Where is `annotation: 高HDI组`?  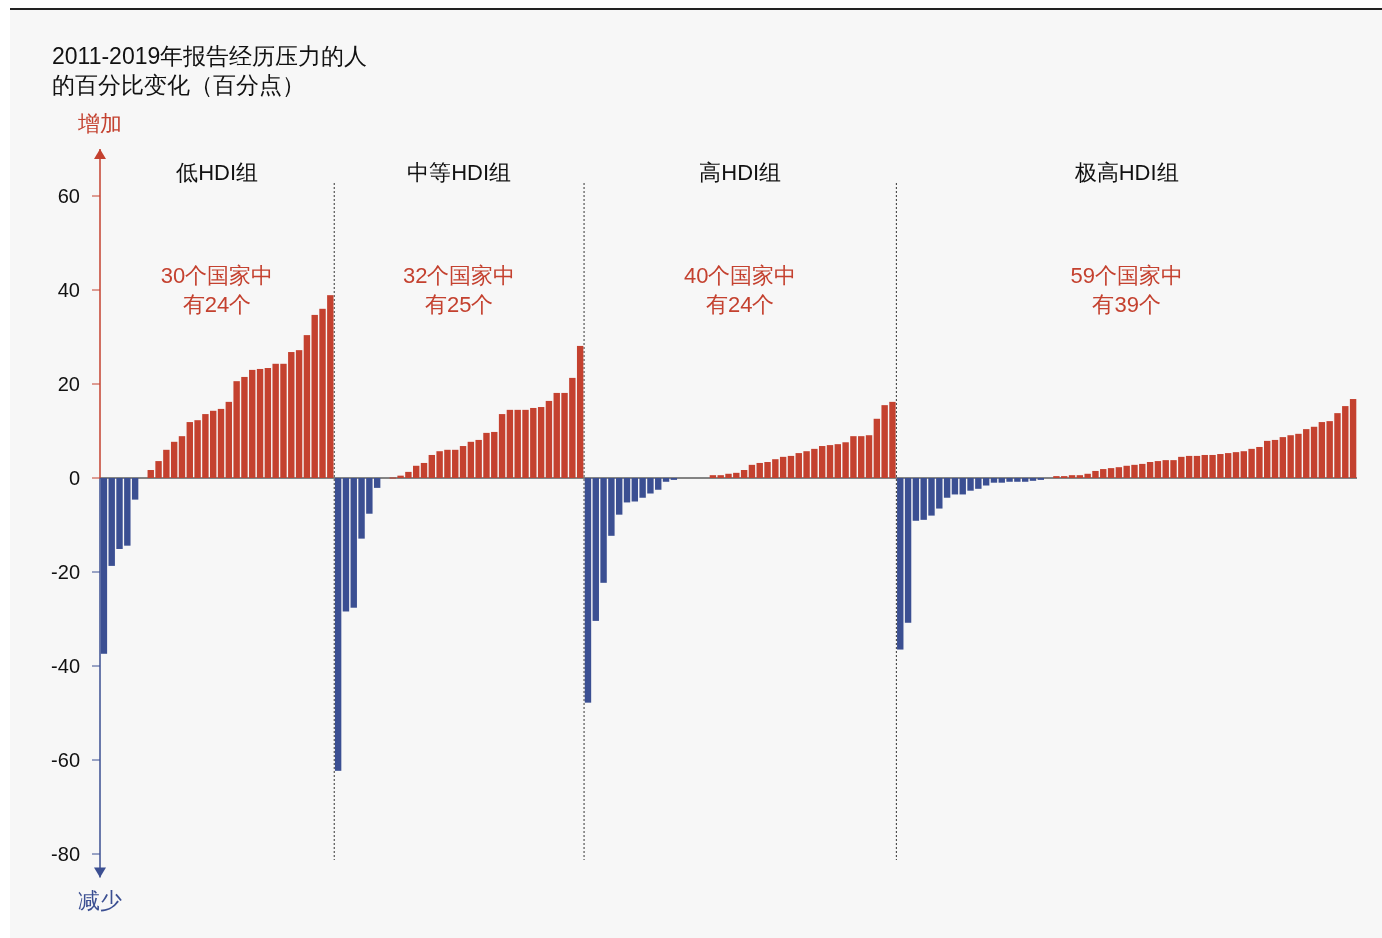
annotation: 高HDI组 is located at coordinates (740, 172).